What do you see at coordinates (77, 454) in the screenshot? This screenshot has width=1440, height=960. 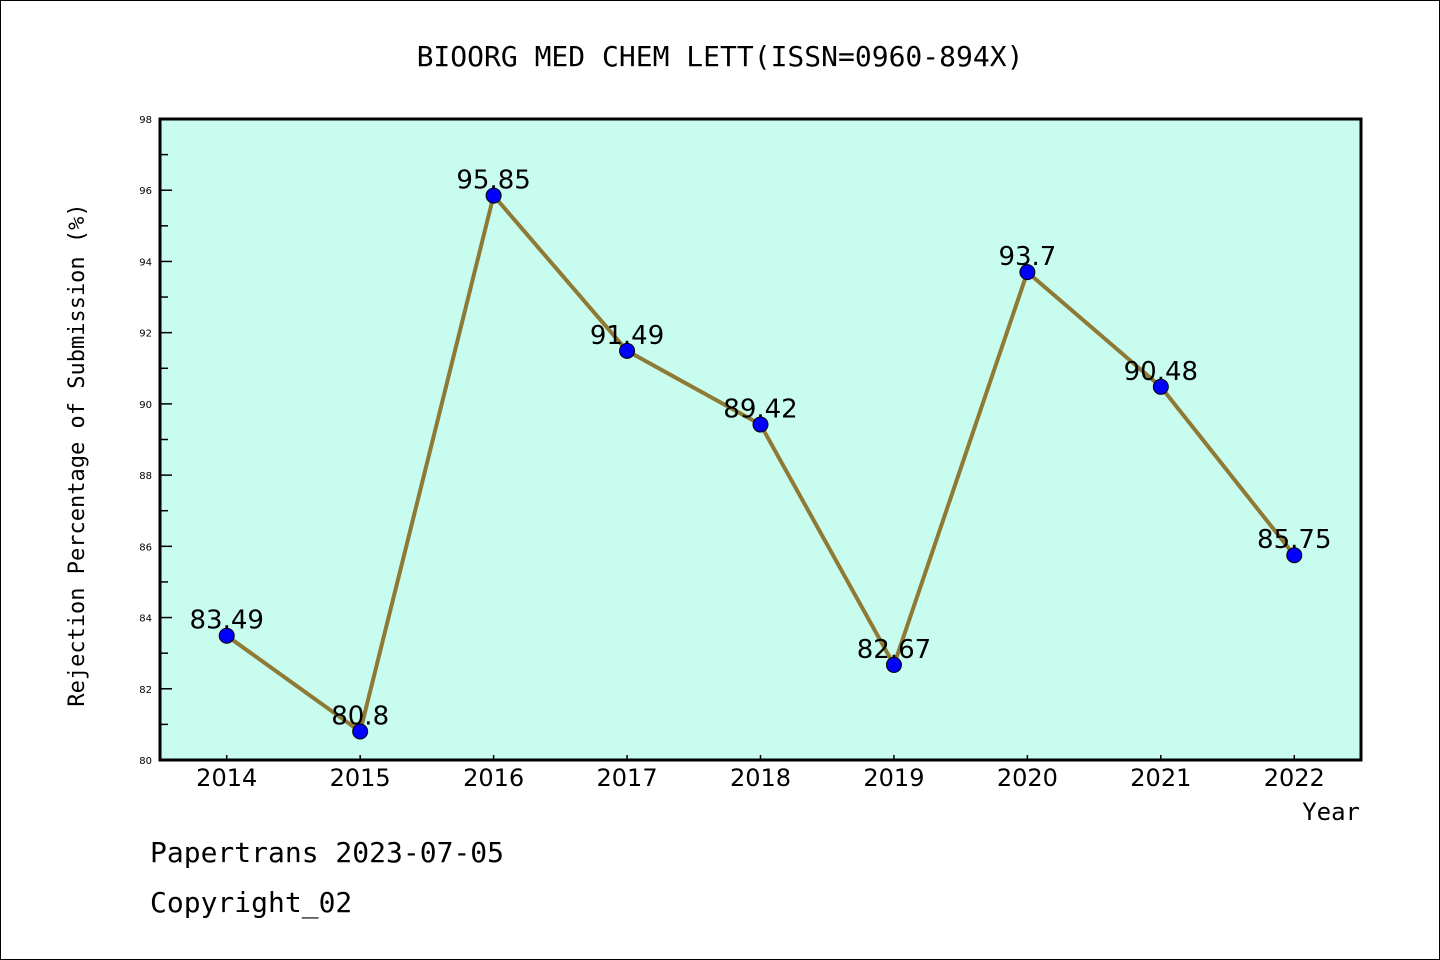 I see `y-axis-label: Rejection Percentage of Submission (%)` at bounding box center [77, 454].